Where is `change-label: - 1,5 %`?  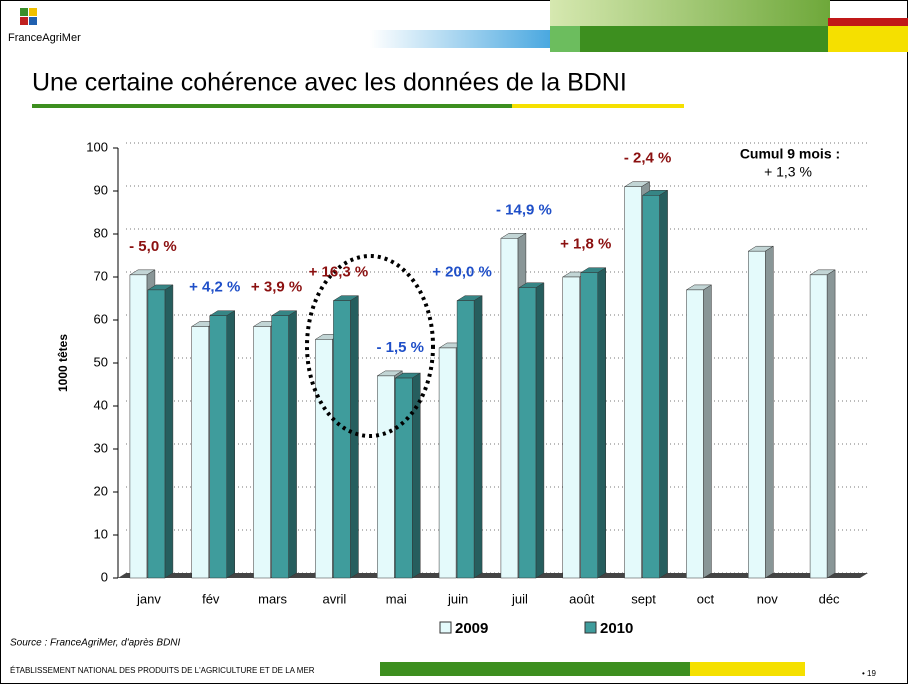
change-label: - 1,5 % is located at coordinates (400, 347).